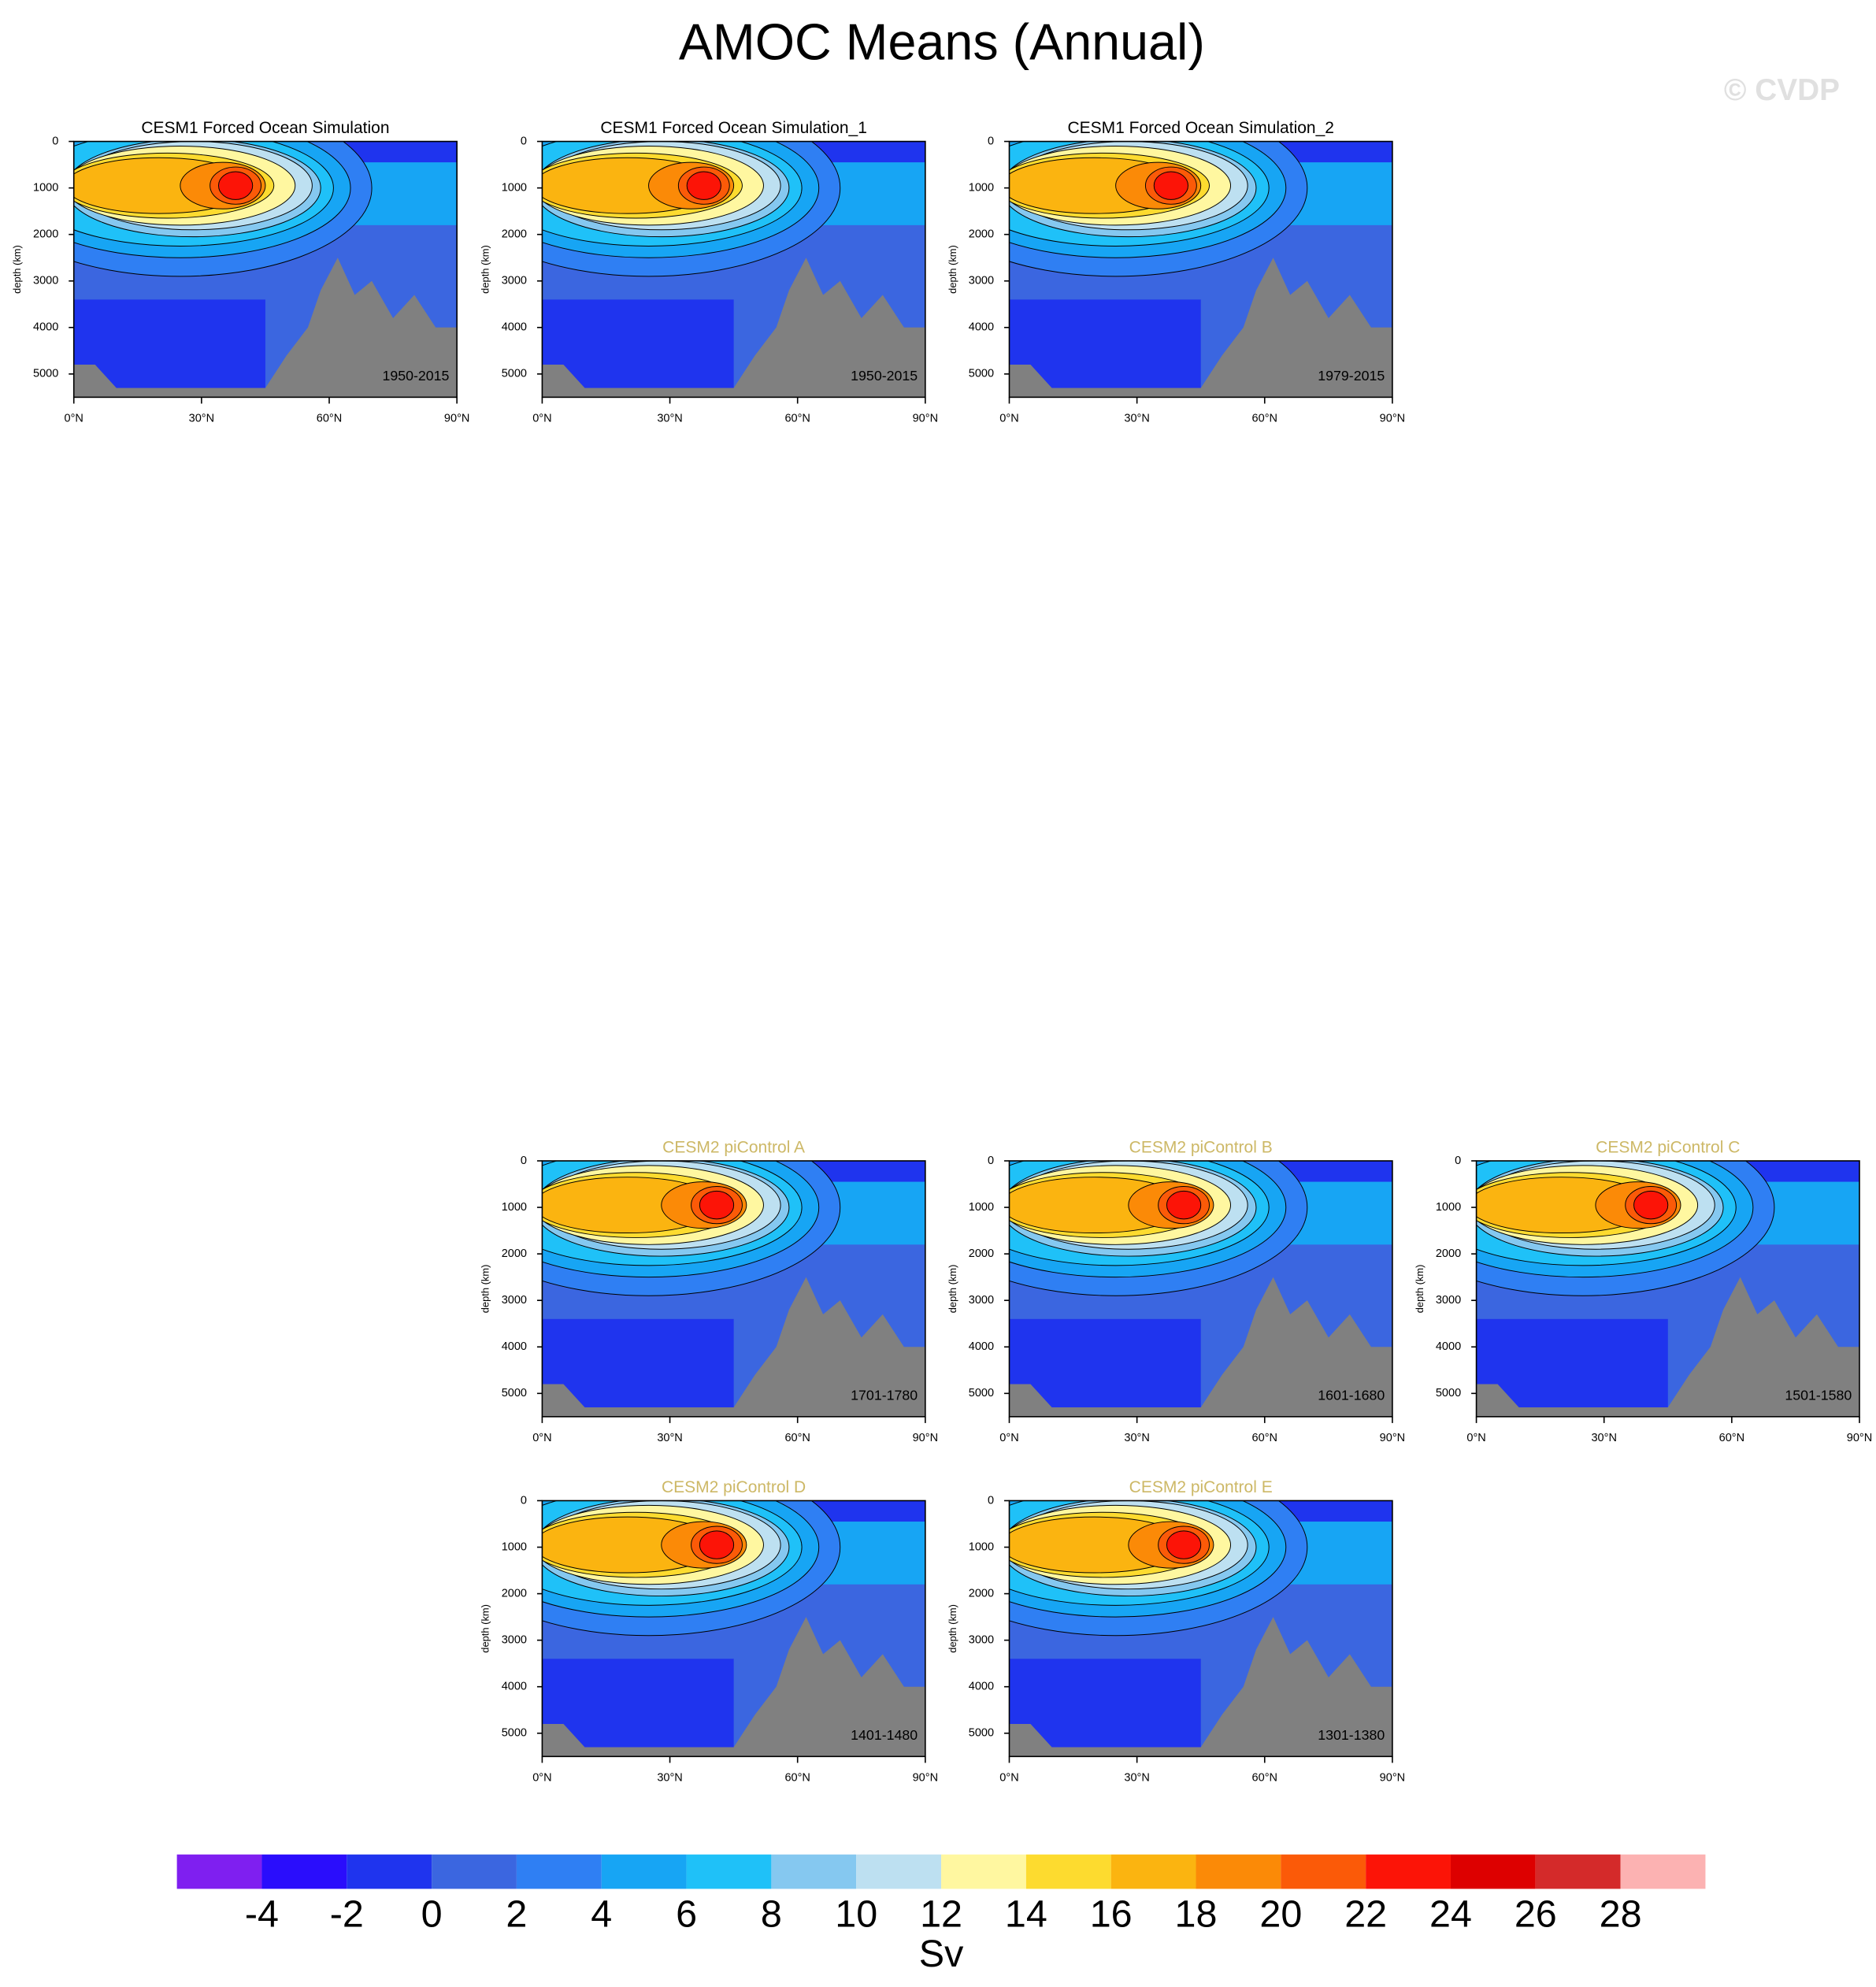 The image size is (1876, 1987). Describe the element at coordinates (1196, 1914) in the screenshot. I see `colorbar-label: 18` at that location.